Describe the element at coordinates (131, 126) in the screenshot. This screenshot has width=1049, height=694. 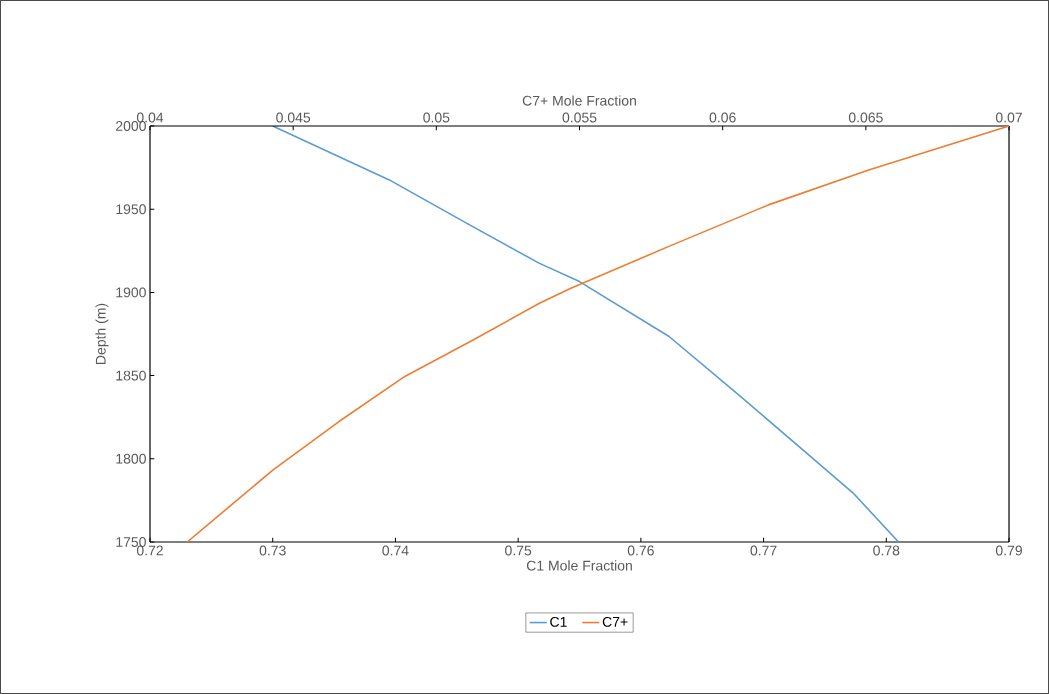
I see `y-tick-label: 2000` at that location.